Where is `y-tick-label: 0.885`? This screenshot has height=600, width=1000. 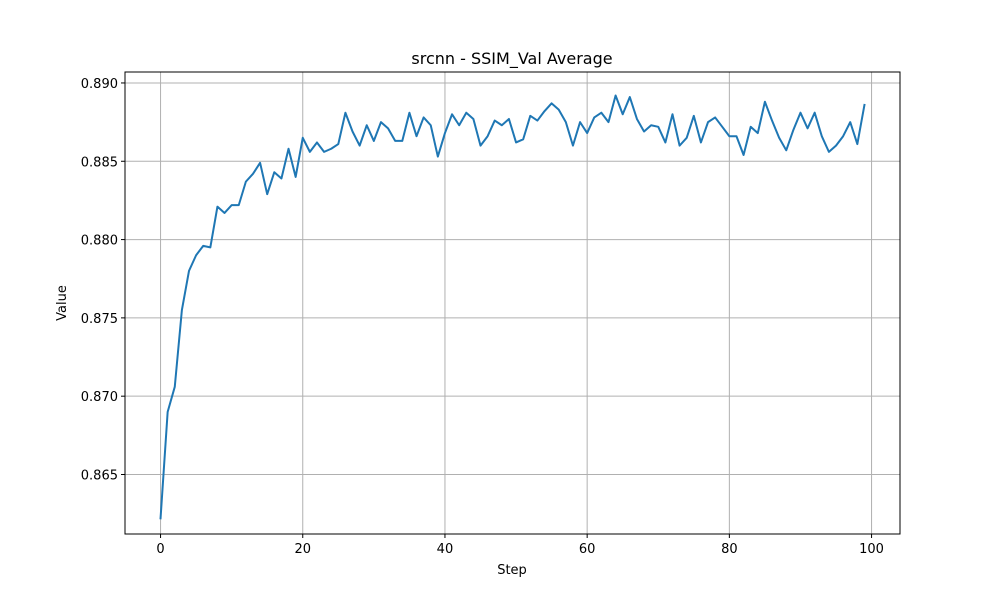 y-tick-label: 0.885 is located at coordinates (99, 162).